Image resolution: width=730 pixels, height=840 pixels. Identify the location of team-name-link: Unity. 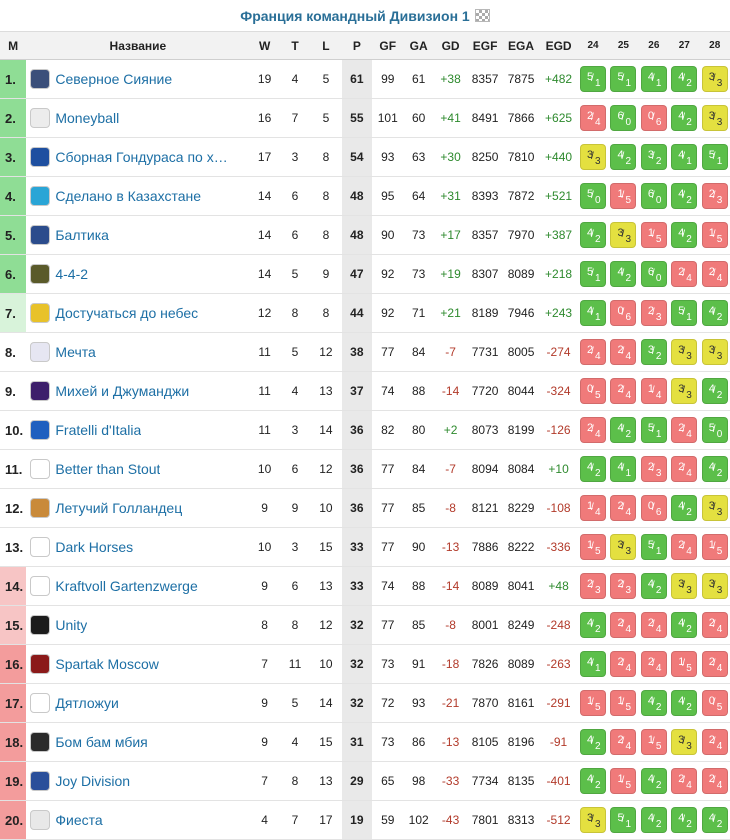
(71, 625).